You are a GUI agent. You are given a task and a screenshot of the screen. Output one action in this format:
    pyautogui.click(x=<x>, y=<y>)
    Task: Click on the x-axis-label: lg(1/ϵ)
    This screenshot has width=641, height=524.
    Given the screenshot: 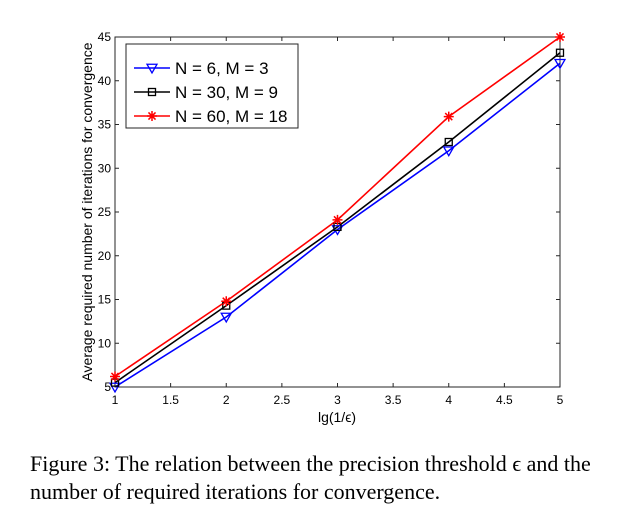 What is the action you would take?
    pyautogui.click(x=337, y=417)
    